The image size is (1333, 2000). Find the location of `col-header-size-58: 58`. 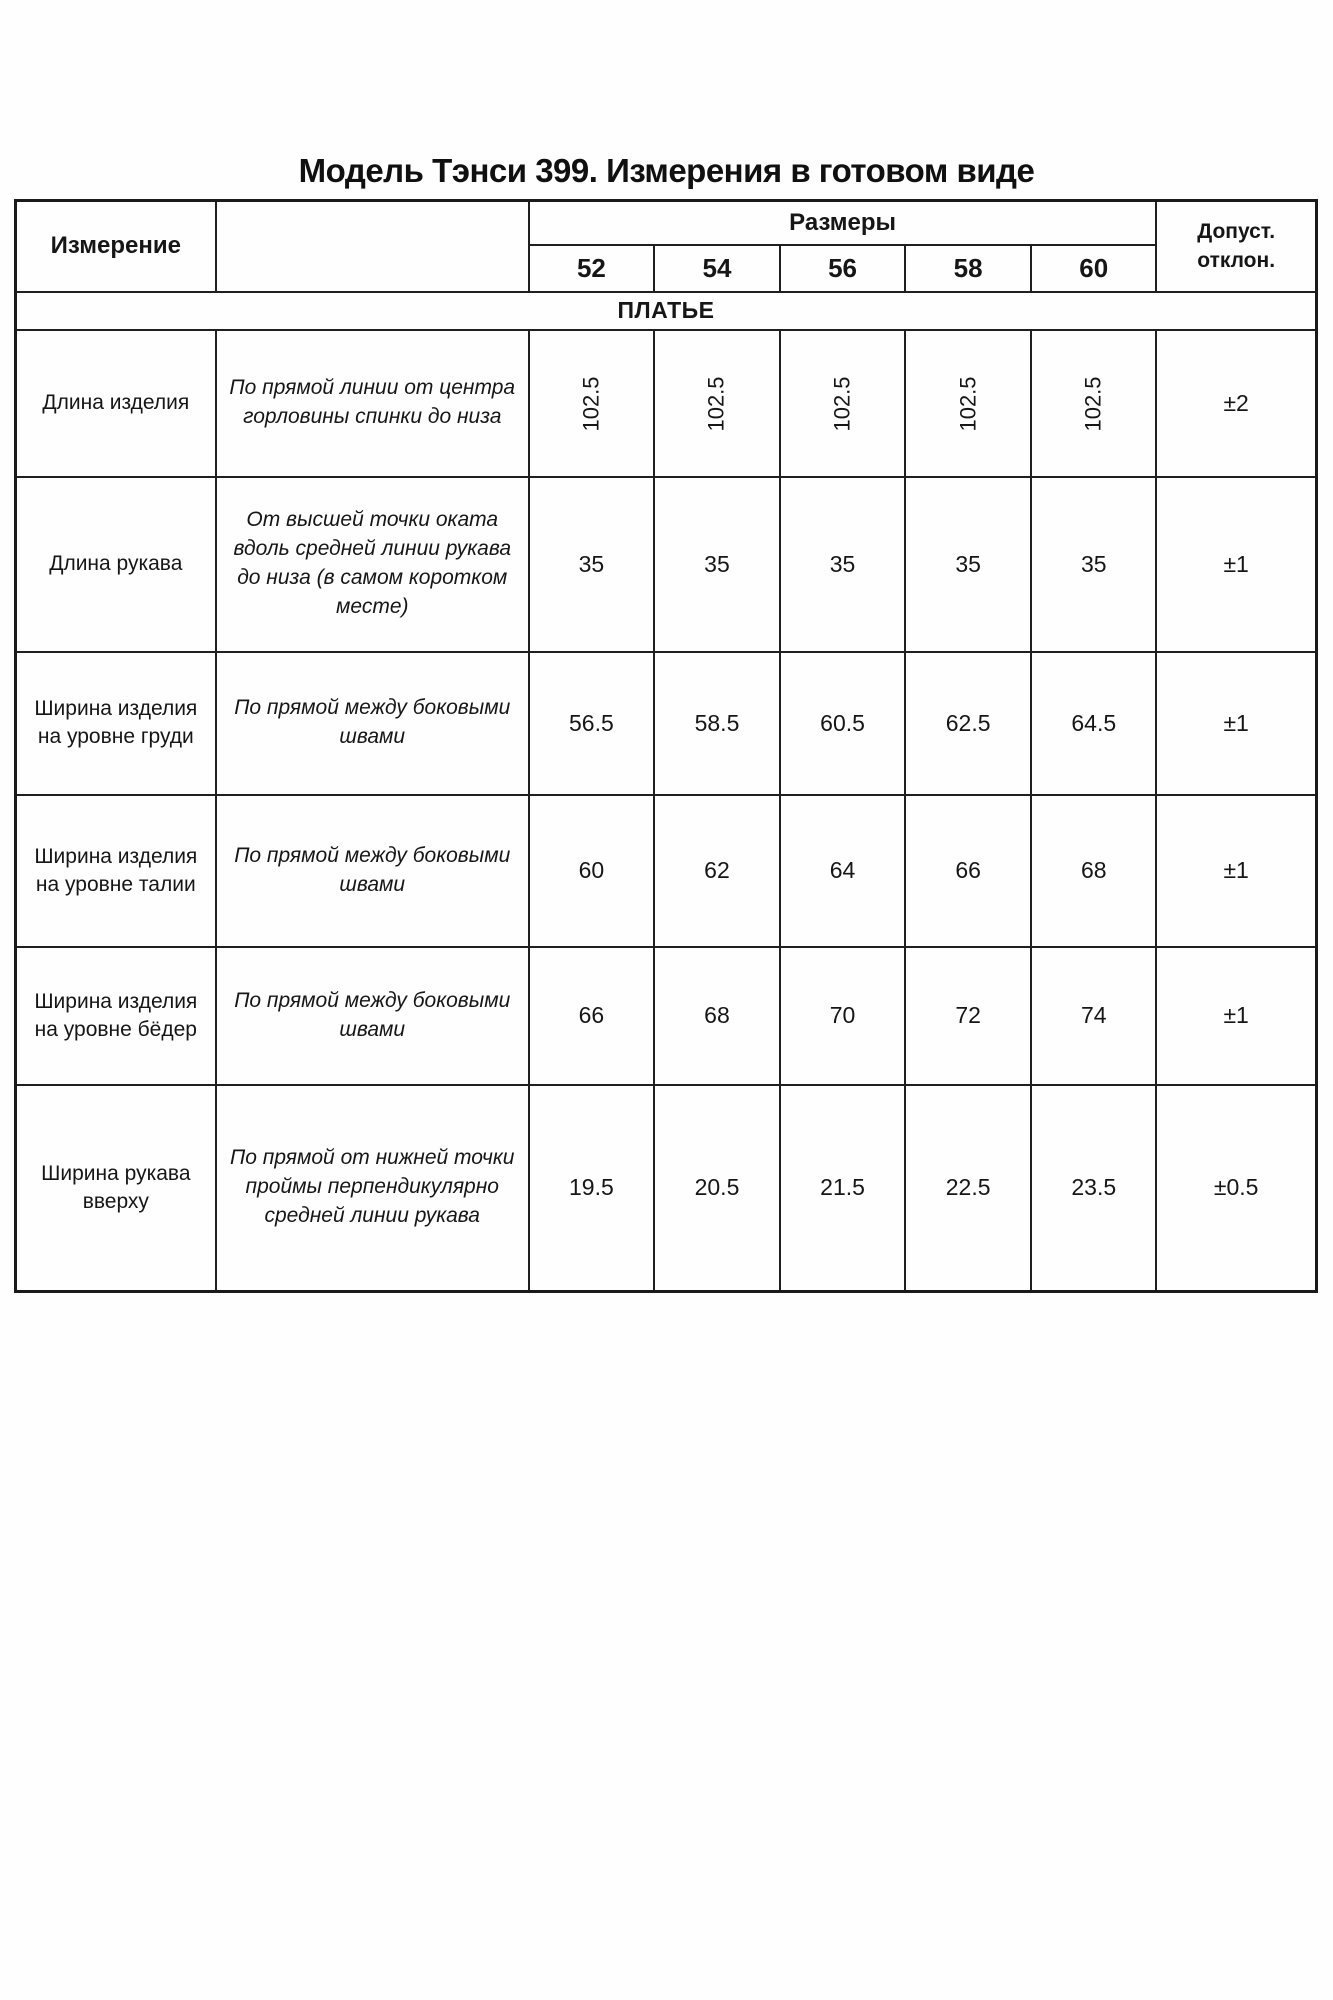

col-header-size-58: 58 is located at coordinates (968, 268).